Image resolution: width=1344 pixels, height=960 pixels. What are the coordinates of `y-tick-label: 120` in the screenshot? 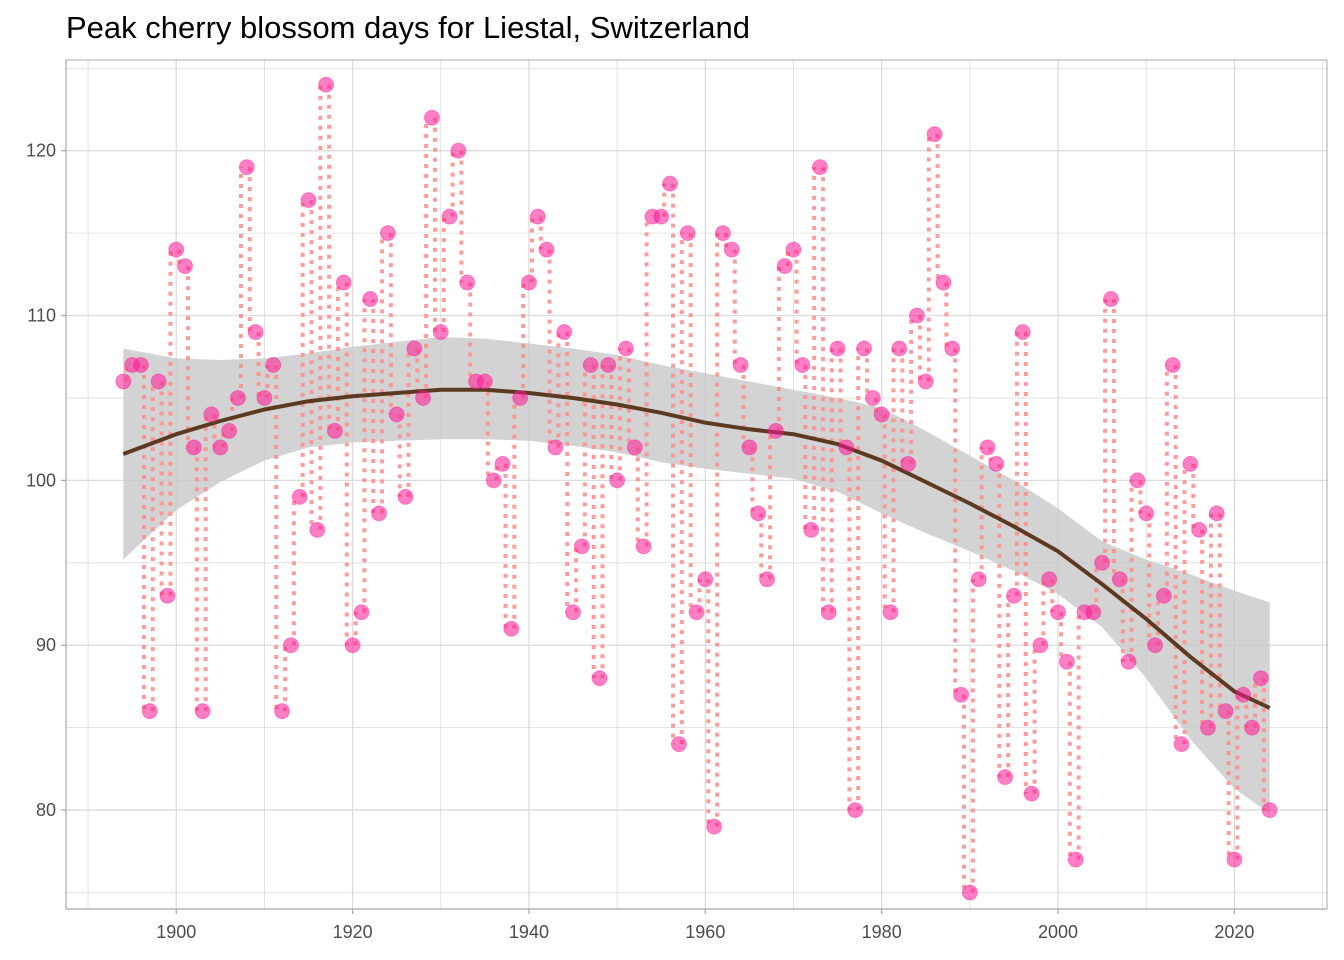 It's located at (41, 151).